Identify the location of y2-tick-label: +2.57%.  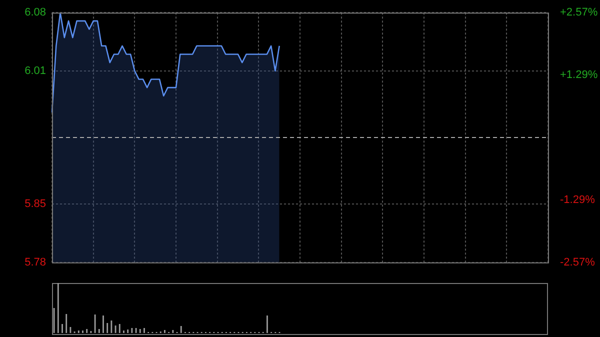
(579, 12).